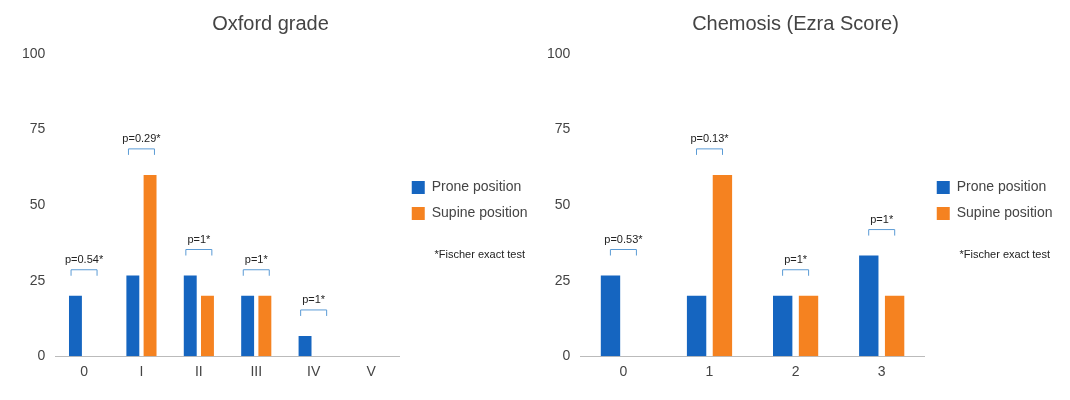 This screenshot has height=400, width=1070. What do you see at coordinates (624, 239) in the screenshot?
I see `annotation: p=0.53*` at bounding box center [624, 239].